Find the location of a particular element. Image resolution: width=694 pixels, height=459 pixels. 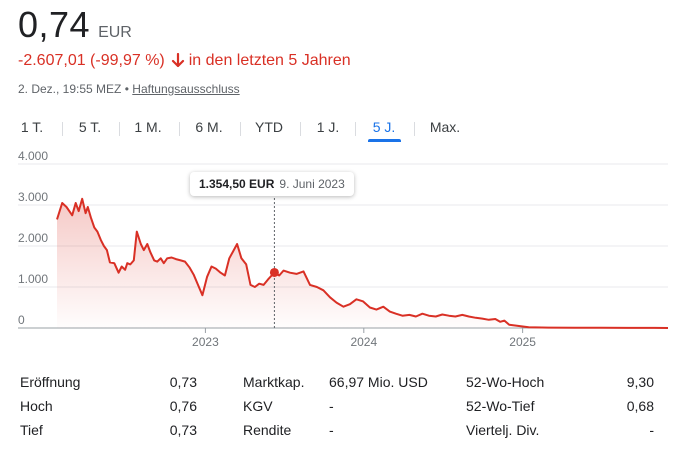

currency-label: EUR is located at coordinates (115, 32).